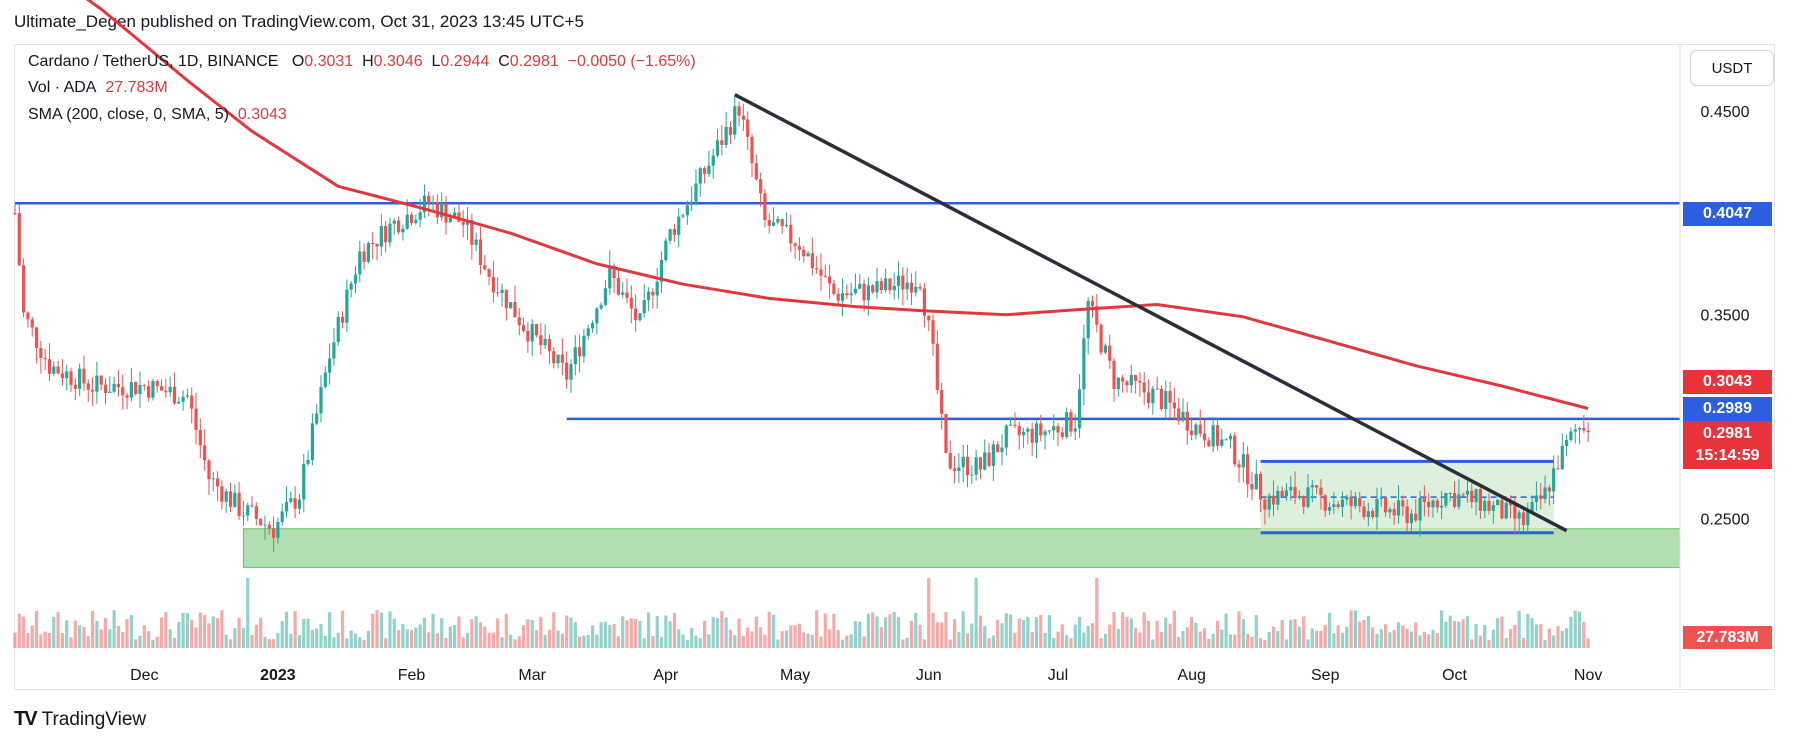  What do you see at coordinates (1732, 68) in the screenshot?
I see `currency-button: USDT` at bounding box center [1732, 68].